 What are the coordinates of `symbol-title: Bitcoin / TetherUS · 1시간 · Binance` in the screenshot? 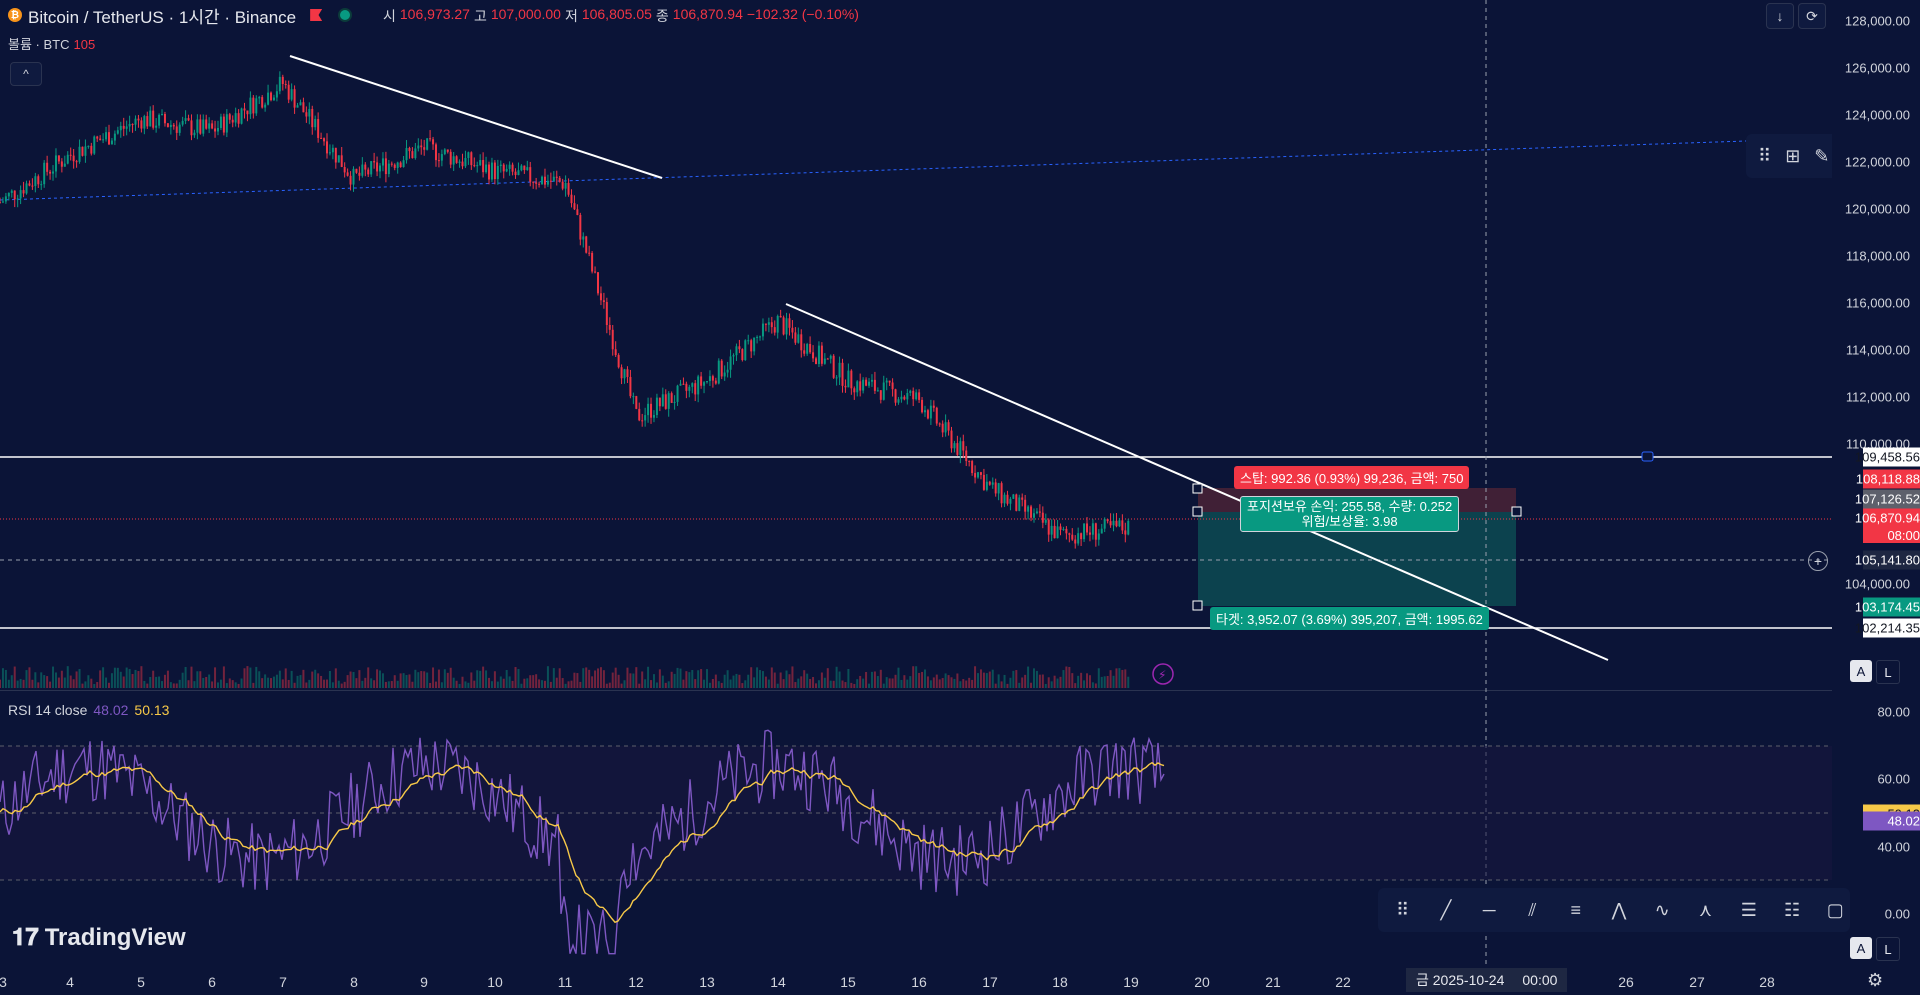 It's located at (162, 17).